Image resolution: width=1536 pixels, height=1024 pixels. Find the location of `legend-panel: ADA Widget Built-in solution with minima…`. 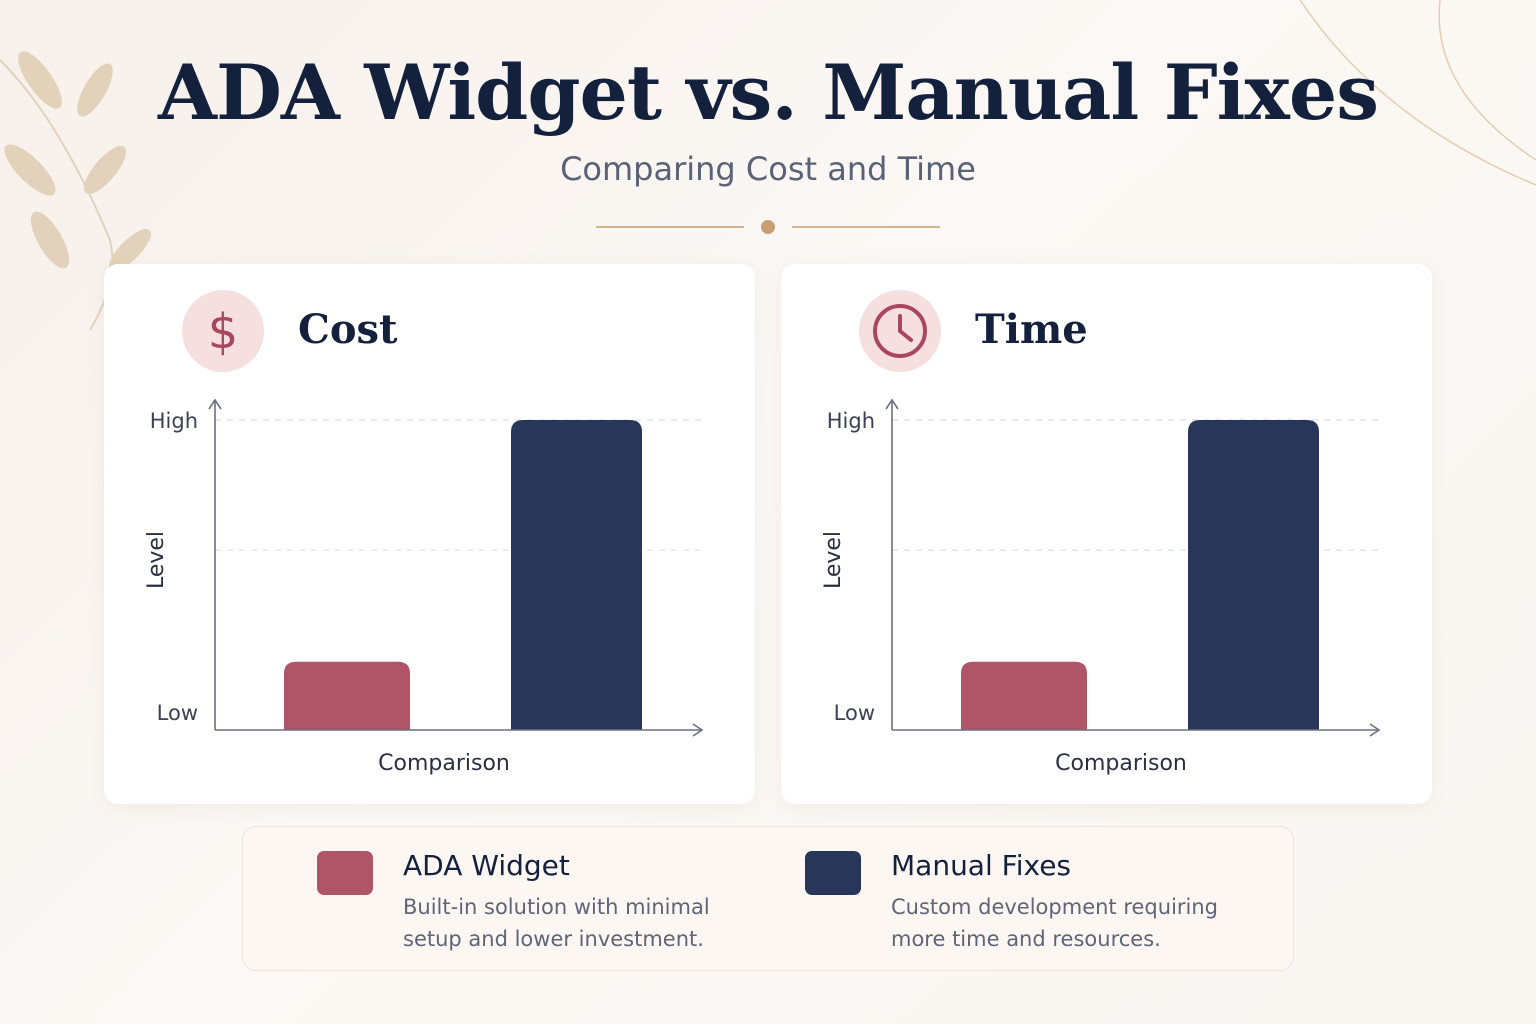

legend-panel: ADA Widget Built-in solution with minima… is located at coordinates (768, 898).